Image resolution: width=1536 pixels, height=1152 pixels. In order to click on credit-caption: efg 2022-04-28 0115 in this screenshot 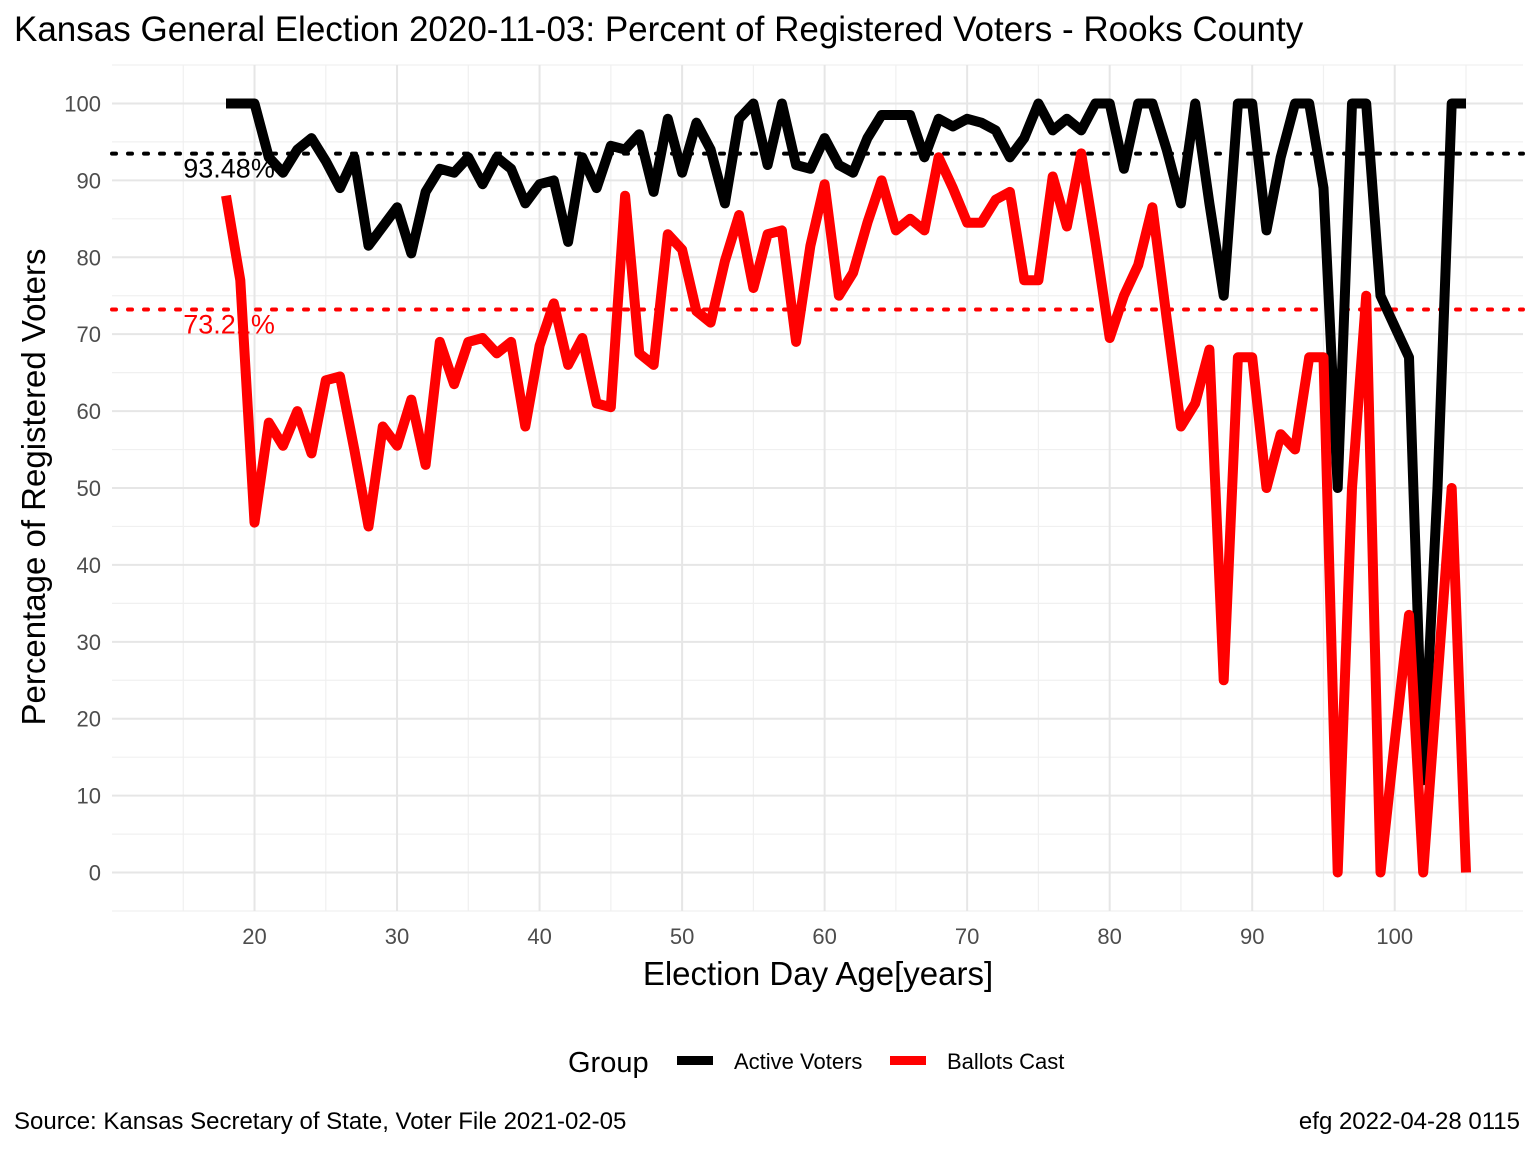, I will do `click(1409, 1121)`.